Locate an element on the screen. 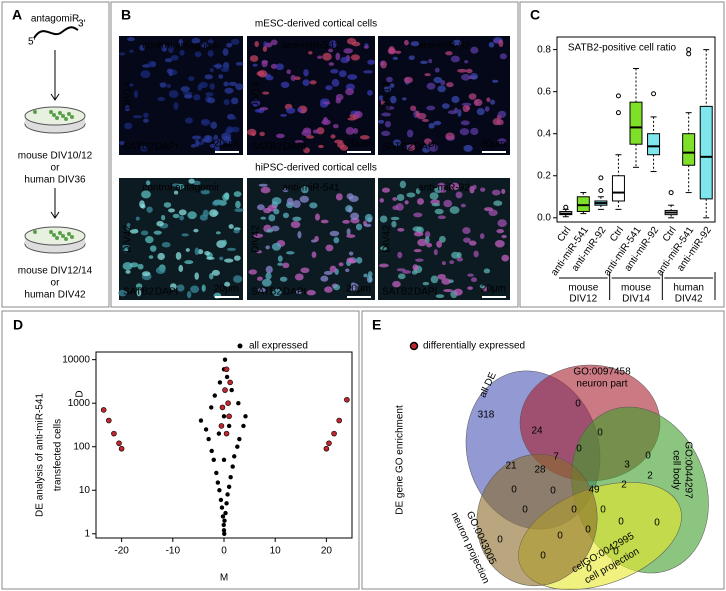  scale-label: 20μm is located at coordinates (493, 144).